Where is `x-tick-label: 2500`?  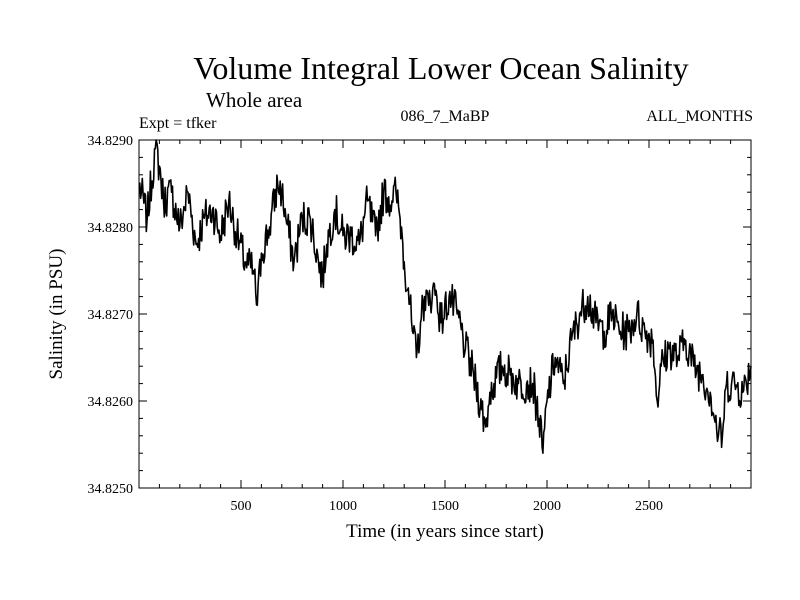
x-tick-label: 2500 is located at coordinates (649, 506).